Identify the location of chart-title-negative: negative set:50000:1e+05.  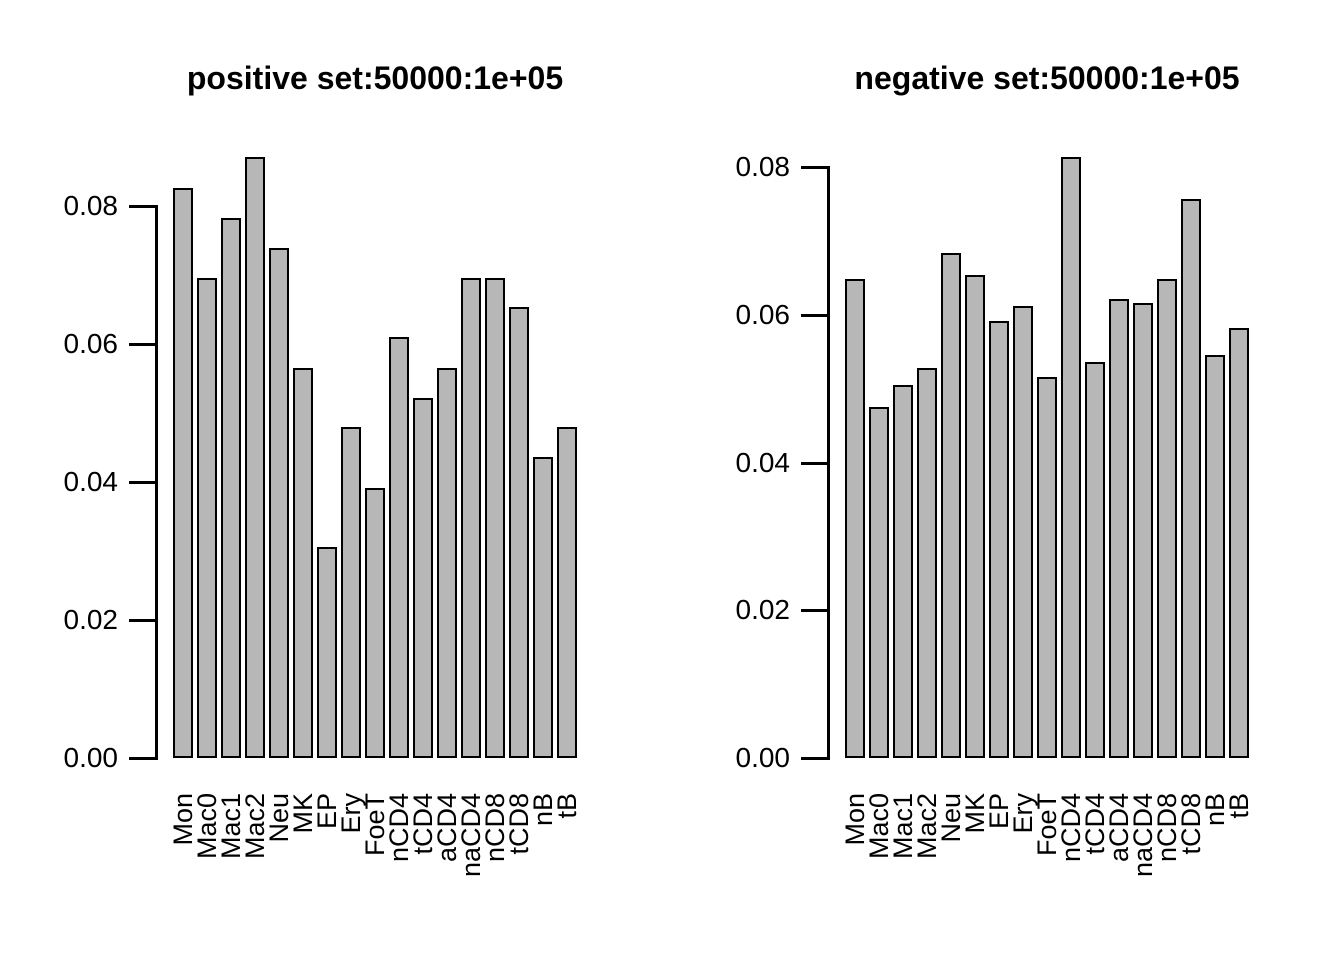
(1047, 78).